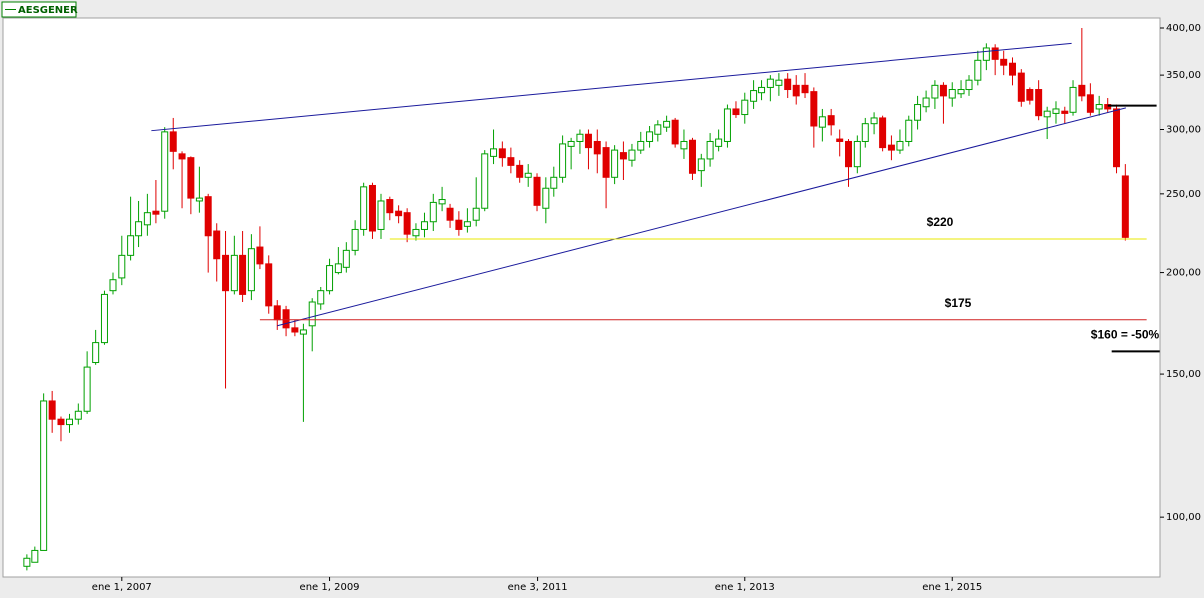  What do you see at coordinates (1183, 273) in the screenshot?
I see `y-tick-label: 200,00` at bounding box center [1183, 273].